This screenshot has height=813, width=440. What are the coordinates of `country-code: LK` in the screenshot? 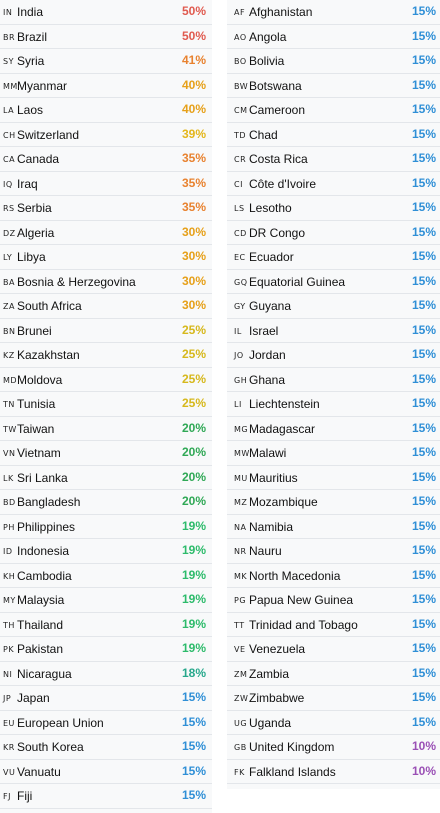 It's located at (8, 478).